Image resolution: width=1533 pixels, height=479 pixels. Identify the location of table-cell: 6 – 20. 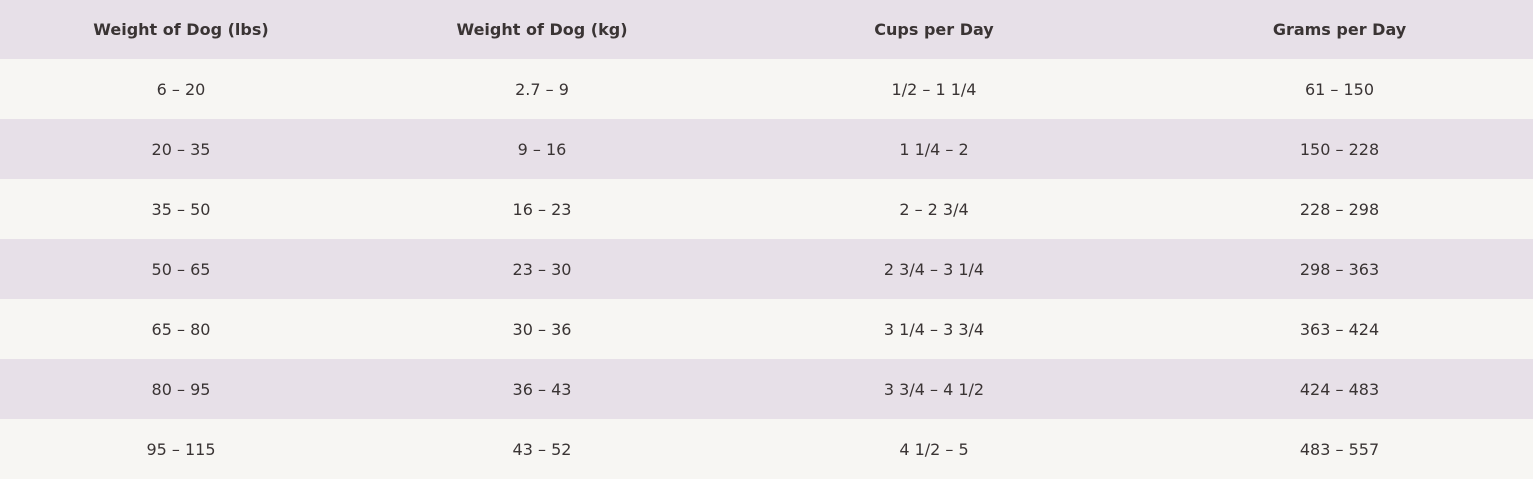
(181, 89).